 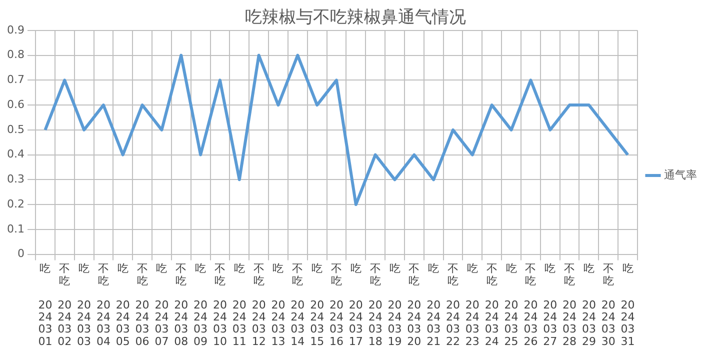 I want to click on category-label: 吃 20240319, so click(x=395, y=305).